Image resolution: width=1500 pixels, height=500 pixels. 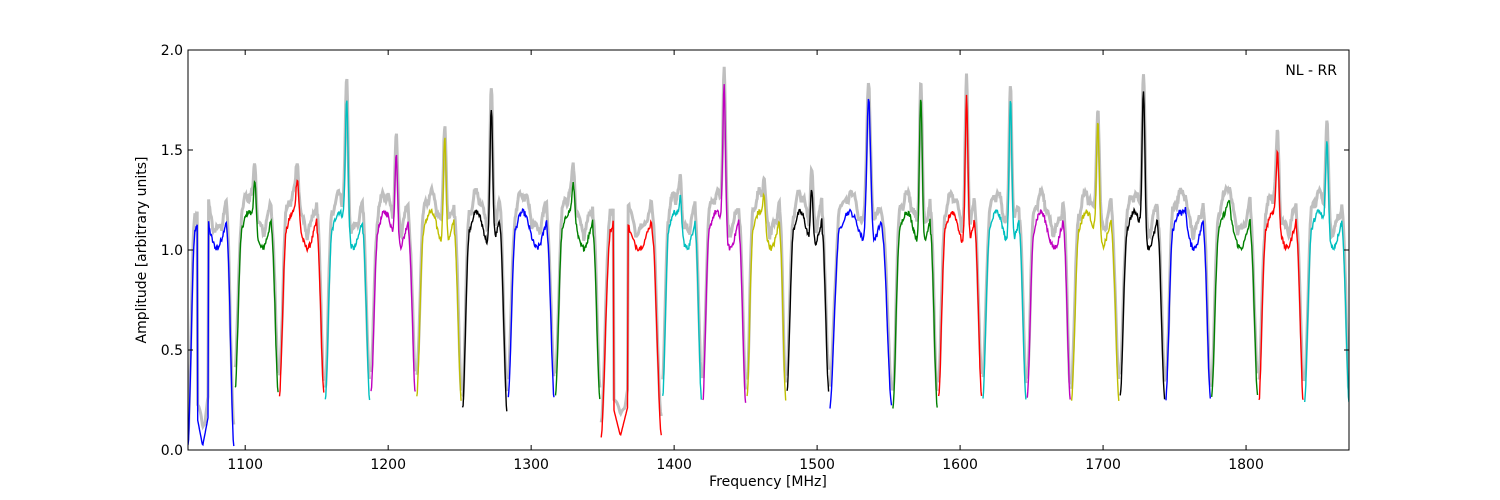 I want to click on x-tick-label: 1700, so click(x=1103, y=465).